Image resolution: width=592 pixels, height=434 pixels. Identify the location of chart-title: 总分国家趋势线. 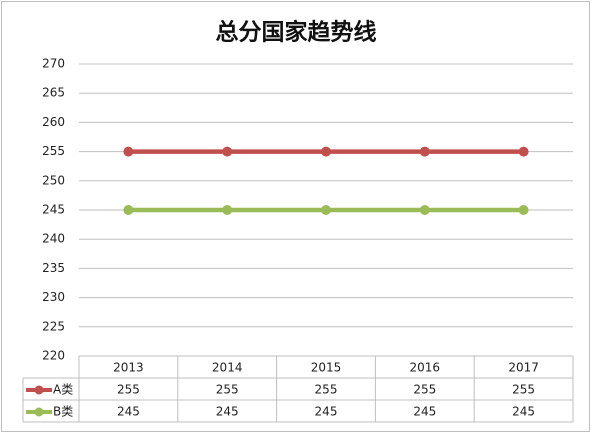
(296, 32).